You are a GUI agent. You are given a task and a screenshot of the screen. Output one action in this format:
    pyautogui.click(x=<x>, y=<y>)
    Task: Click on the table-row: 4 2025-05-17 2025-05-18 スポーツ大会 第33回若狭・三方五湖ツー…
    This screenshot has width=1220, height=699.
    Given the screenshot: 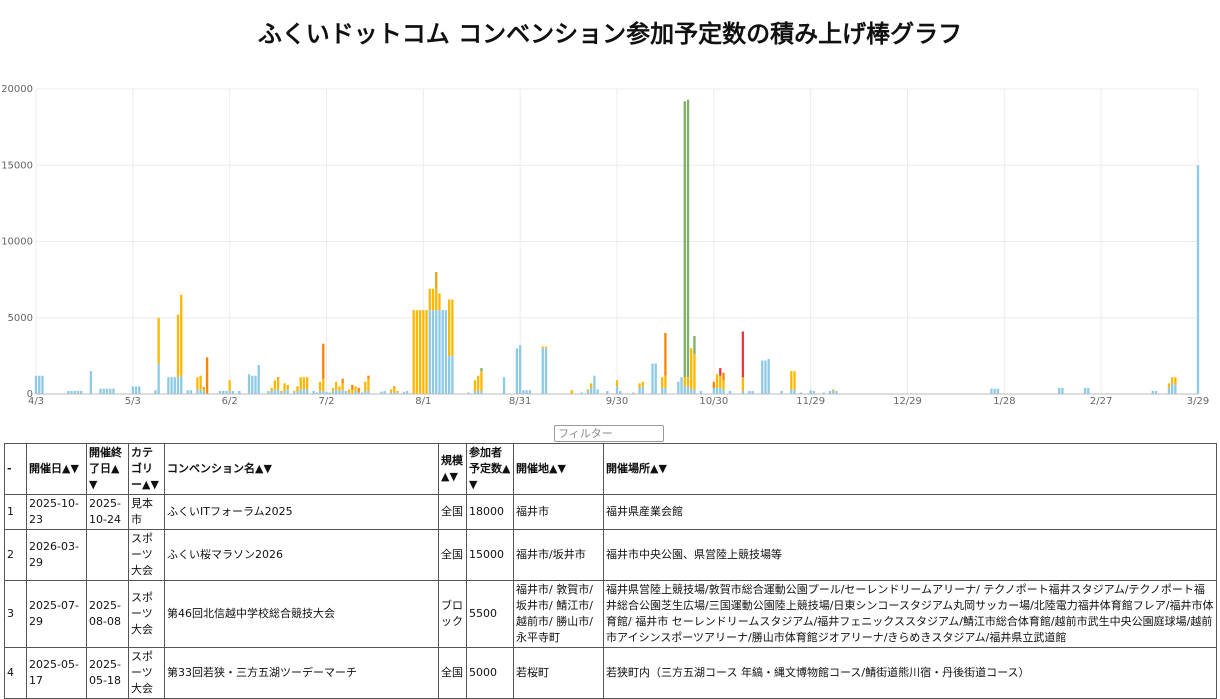 What is the action you would take?
    pyautogui.click(x=610, y=673)
    